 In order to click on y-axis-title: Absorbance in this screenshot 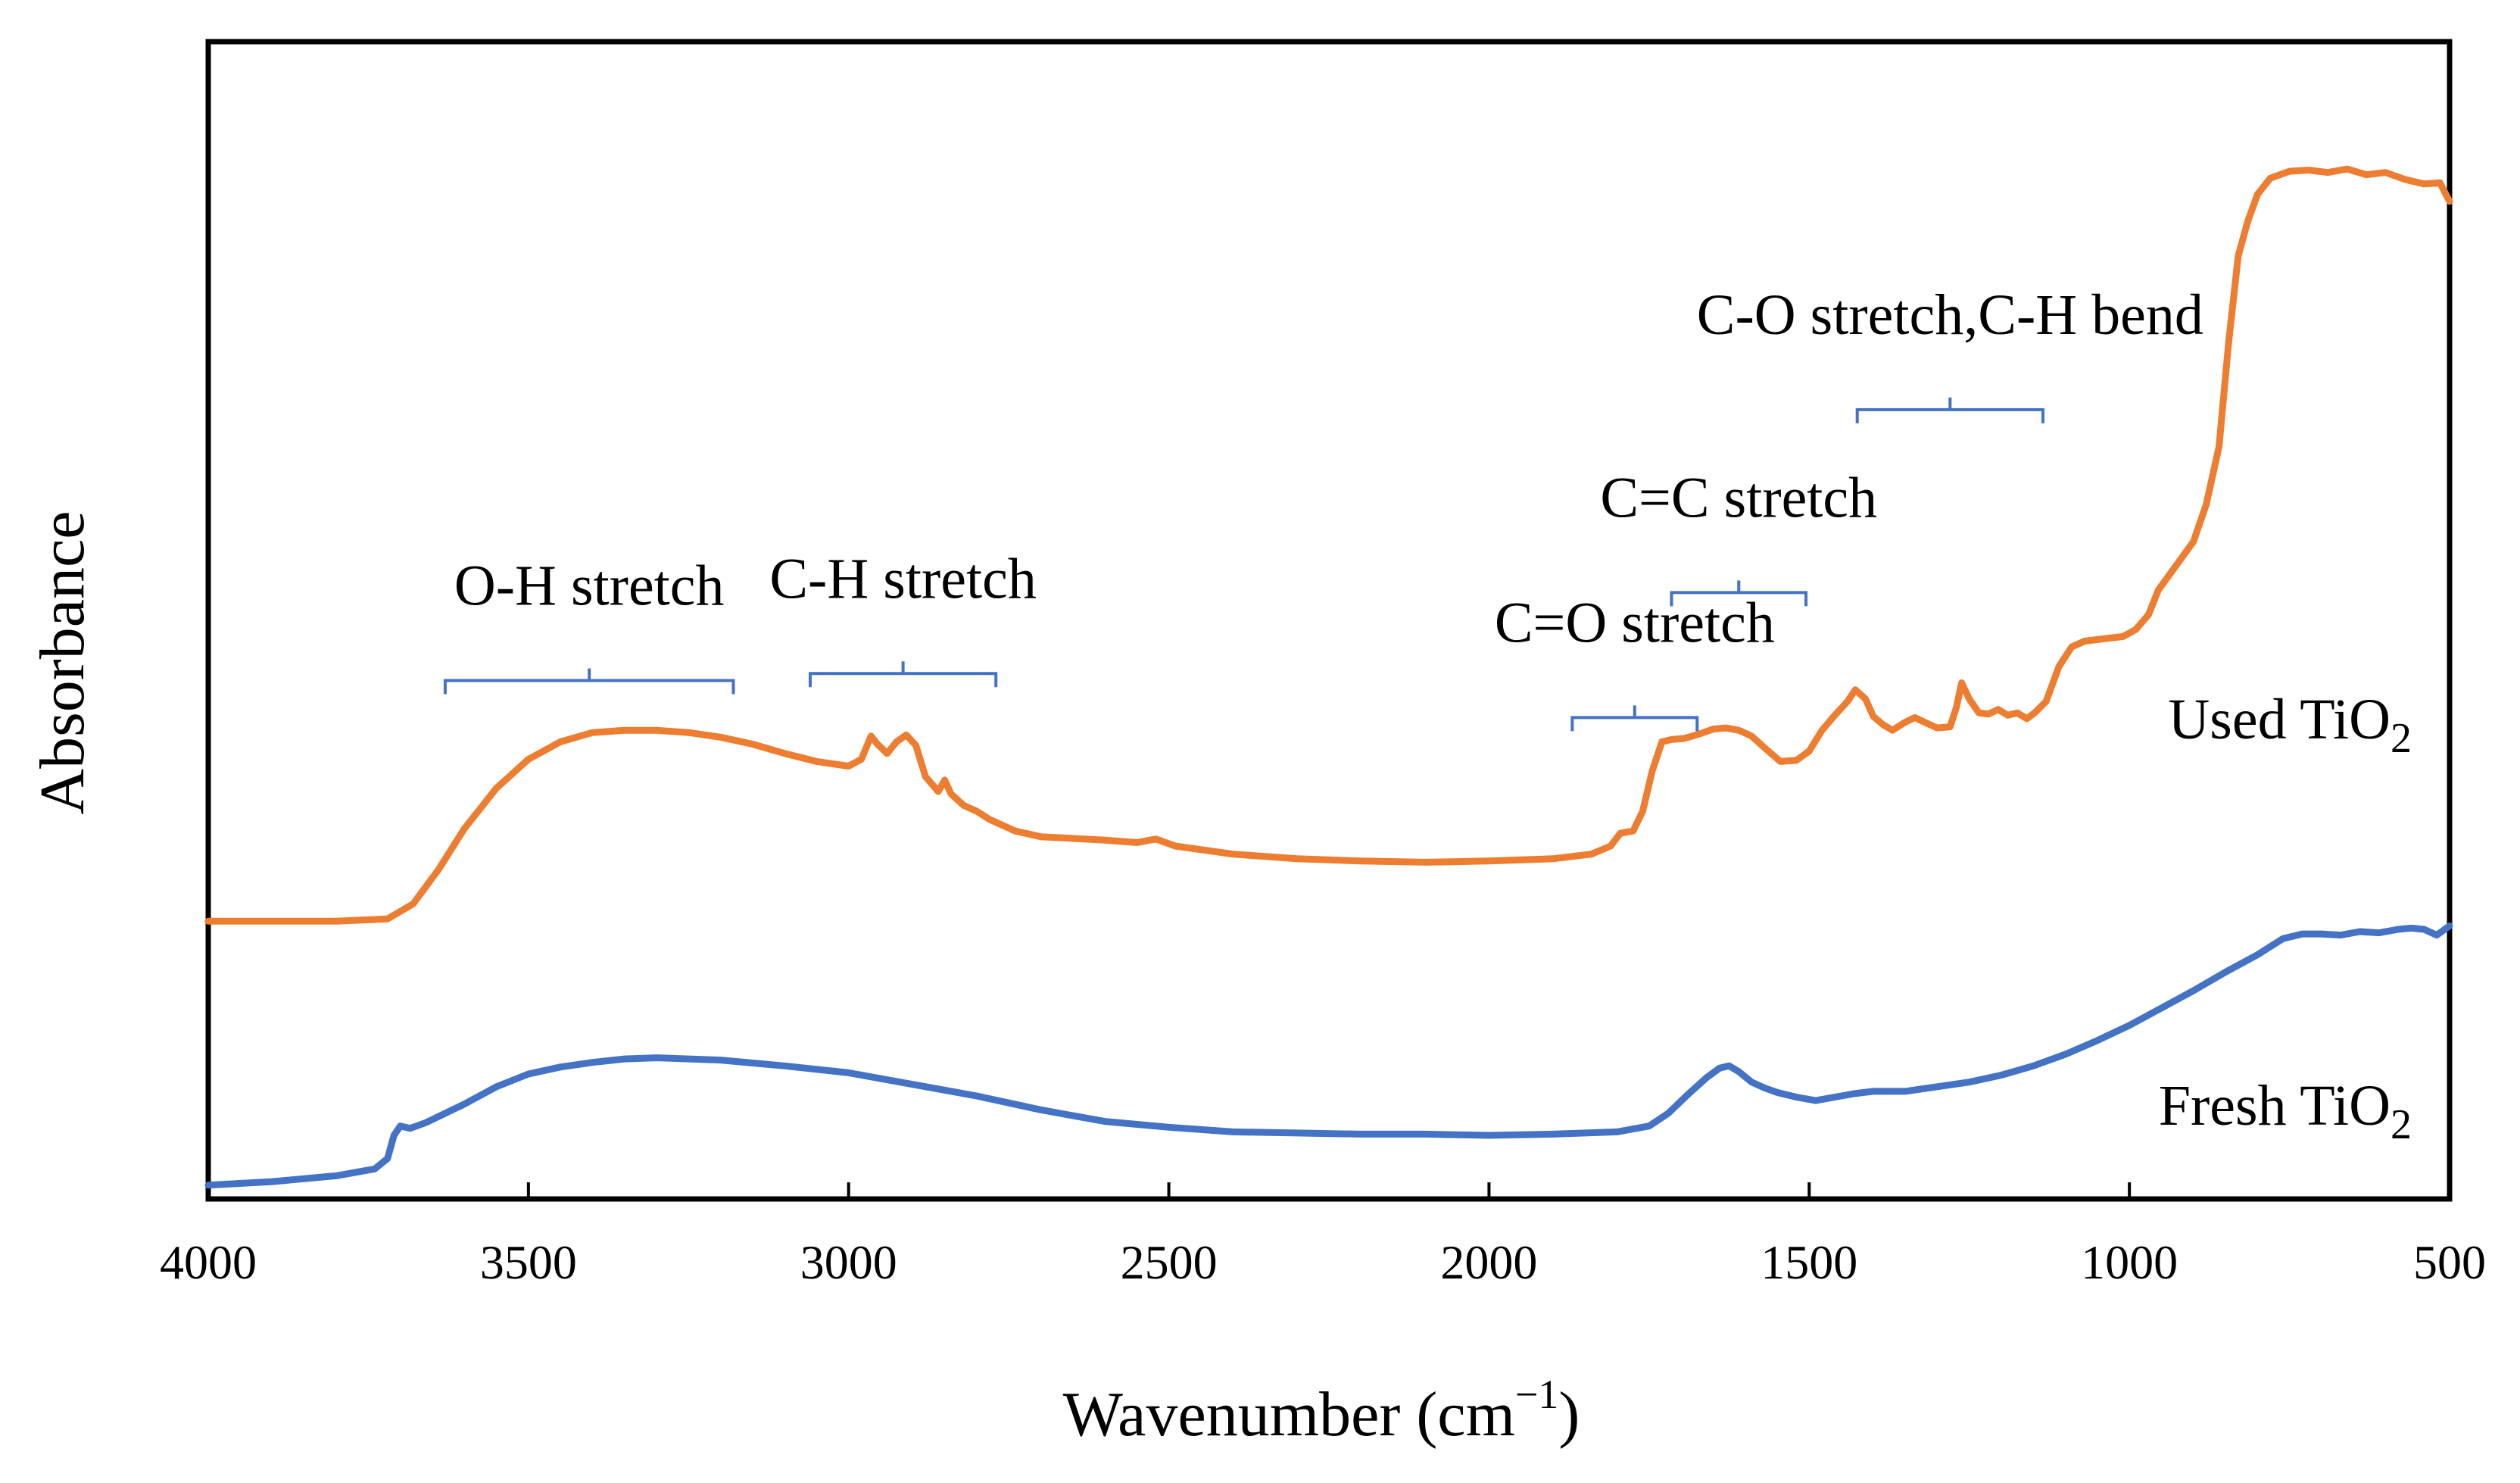, I will do `click(62, 662)`.